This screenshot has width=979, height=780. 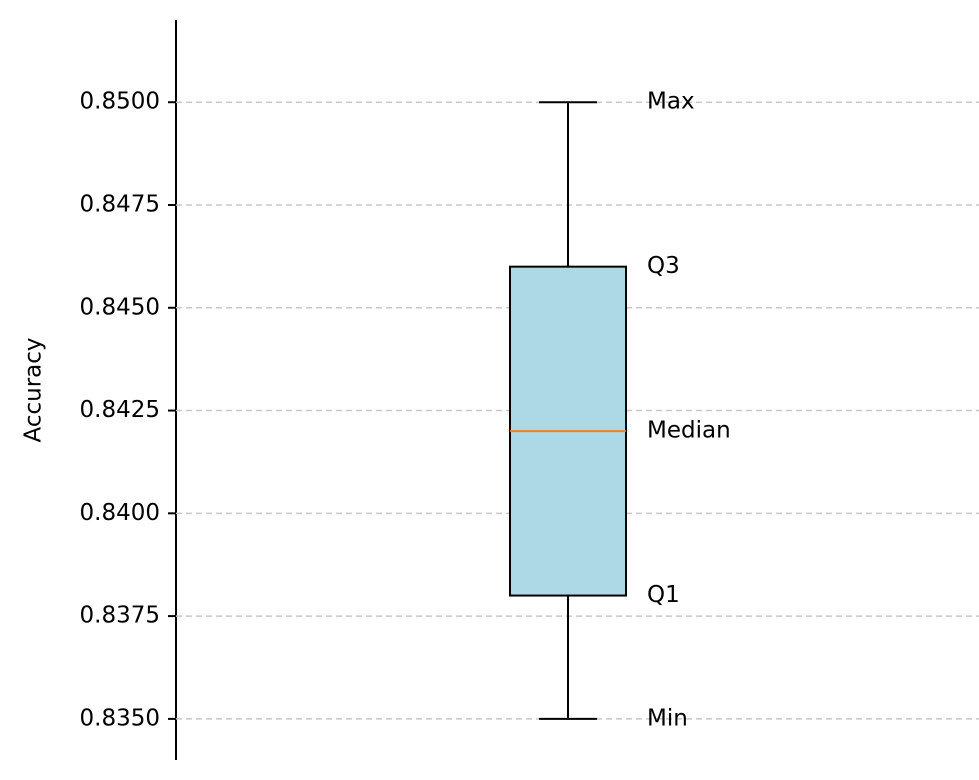 I want to click on y-tick-label: 0.8375, so click(x=120, y=616).